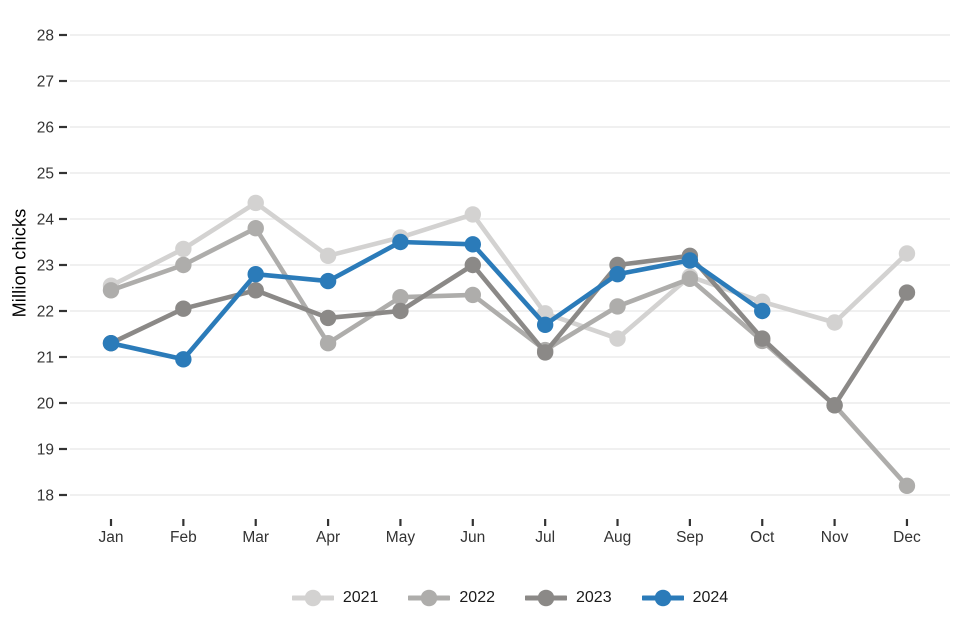 The width and height of the screenshot is (960, 640). I want to click on data-point-2023-Feb, so click(183, 308).